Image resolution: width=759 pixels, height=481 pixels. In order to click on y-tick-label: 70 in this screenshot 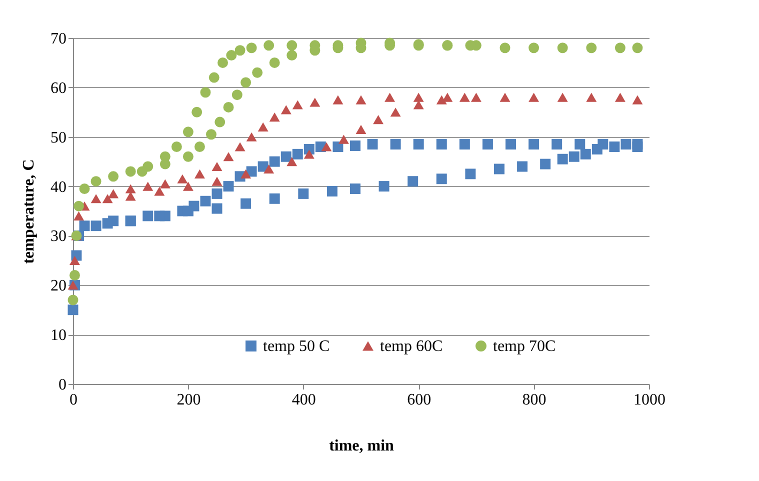, I will do `click(58, 39)`.